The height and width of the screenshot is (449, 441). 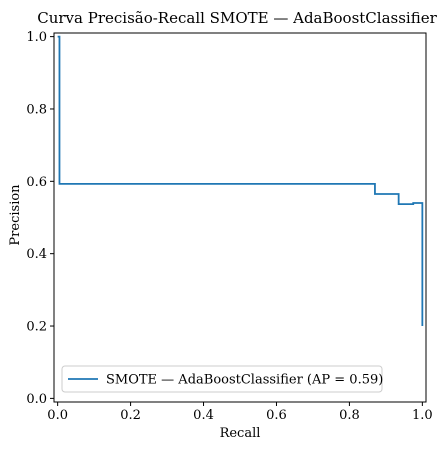 I want to click on x-tick-label: 0.0, so click(x=57, y=415).